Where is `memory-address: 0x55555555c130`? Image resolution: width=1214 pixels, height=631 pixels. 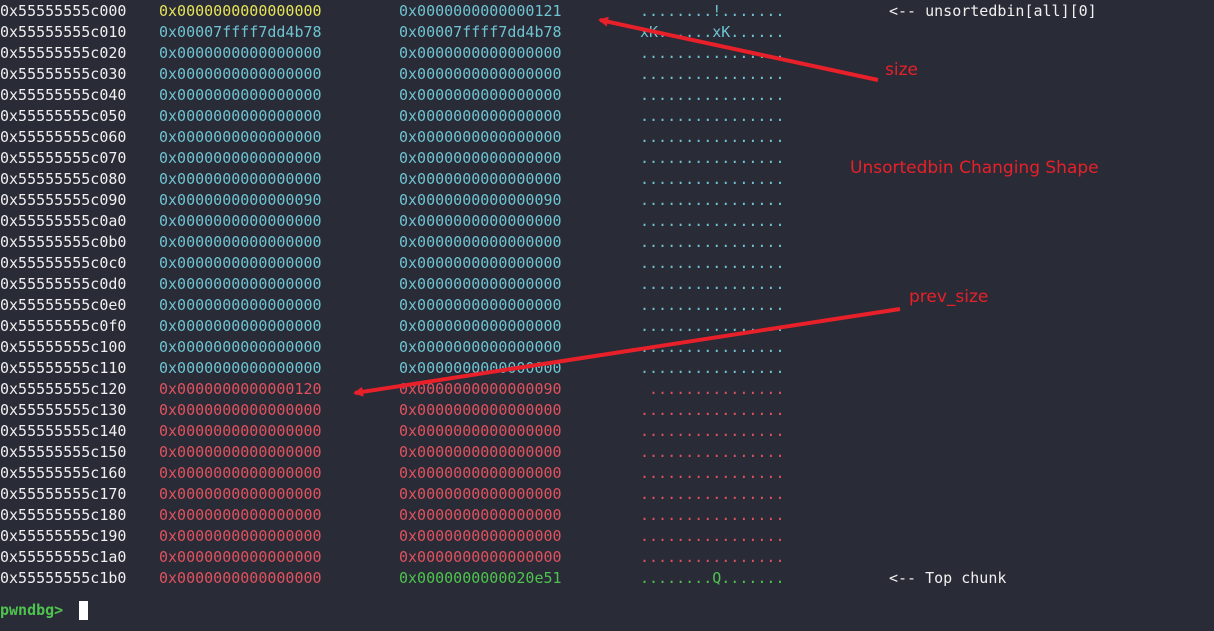 memory-address: 0x55555555c130 is located at coordinates (63, 410).